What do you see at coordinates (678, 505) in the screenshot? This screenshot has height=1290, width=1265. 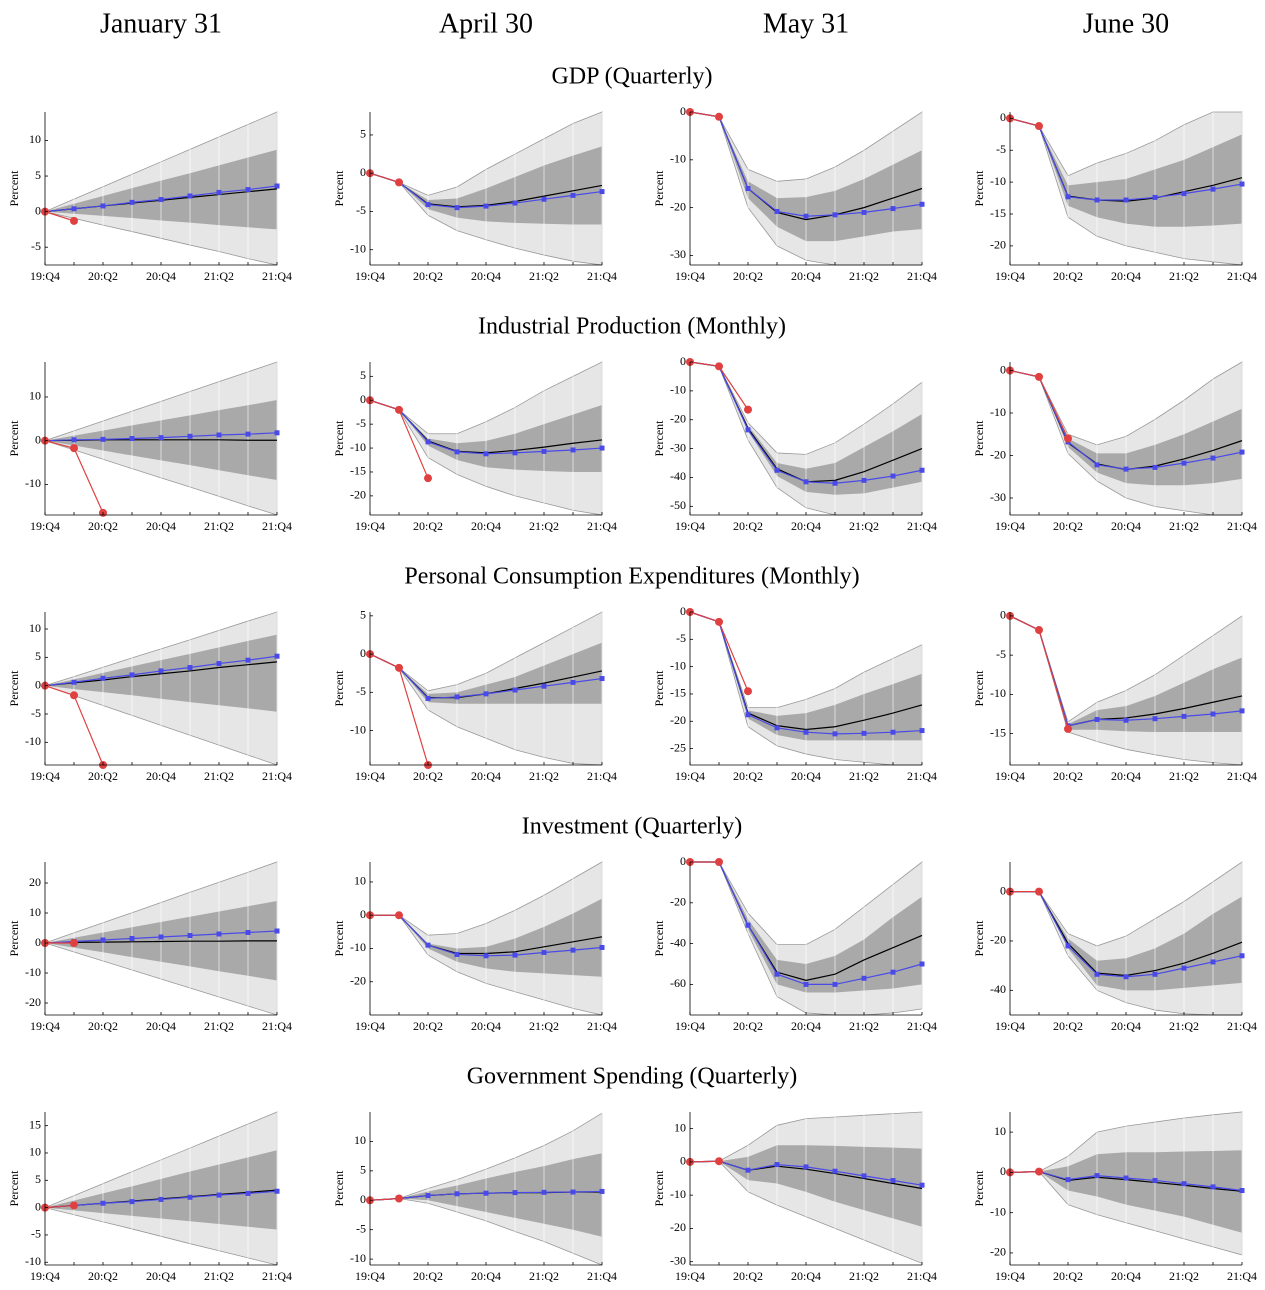 I see `y-tick-label: -50` at bounding box center [678, 505].